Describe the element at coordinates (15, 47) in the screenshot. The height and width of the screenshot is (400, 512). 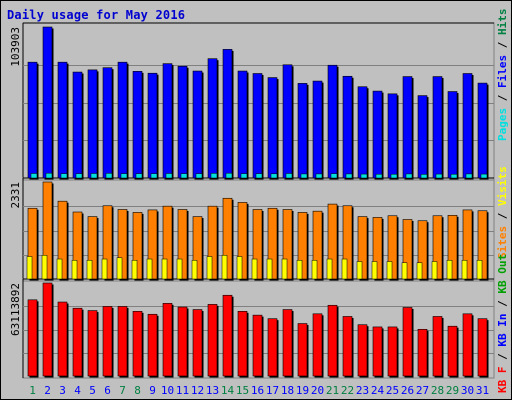
I see `y-max-label: 103903` at that location.